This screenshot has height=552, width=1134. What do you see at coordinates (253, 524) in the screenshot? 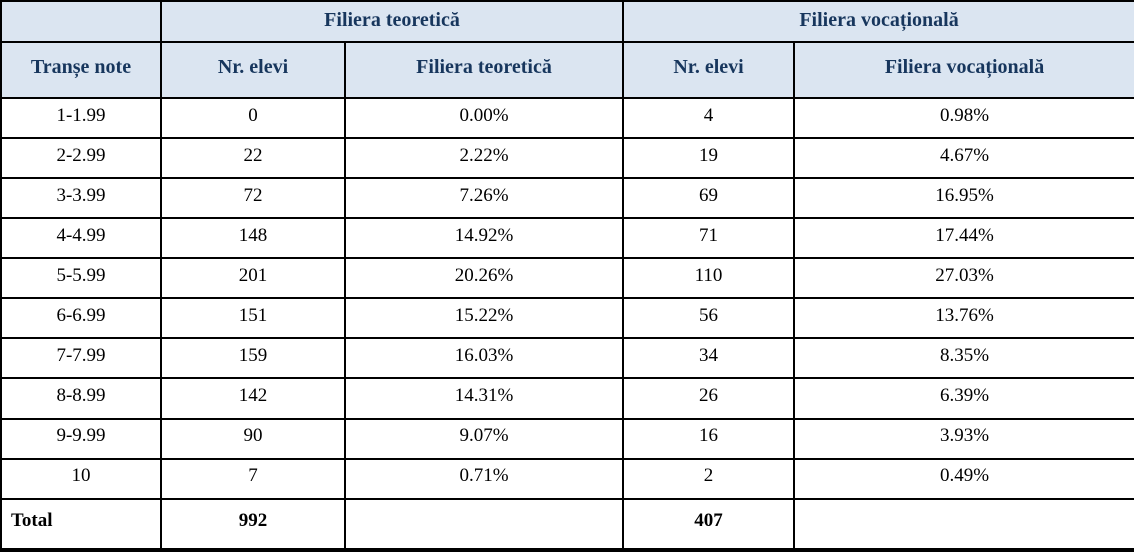
I see `total-theoretical-count: 992` at bounding box center [253, 524].